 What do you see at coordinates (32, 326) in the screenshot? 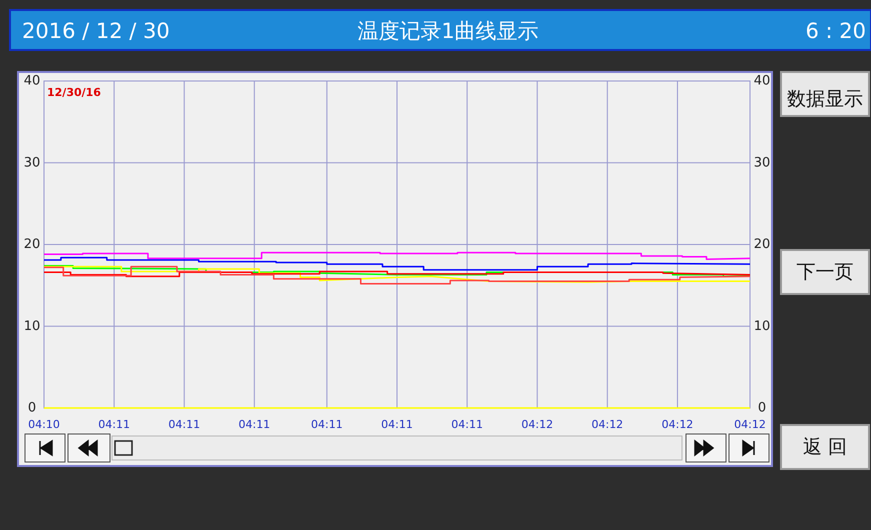
I see `y-tick-label: 10` at bounding box center [32, 326].